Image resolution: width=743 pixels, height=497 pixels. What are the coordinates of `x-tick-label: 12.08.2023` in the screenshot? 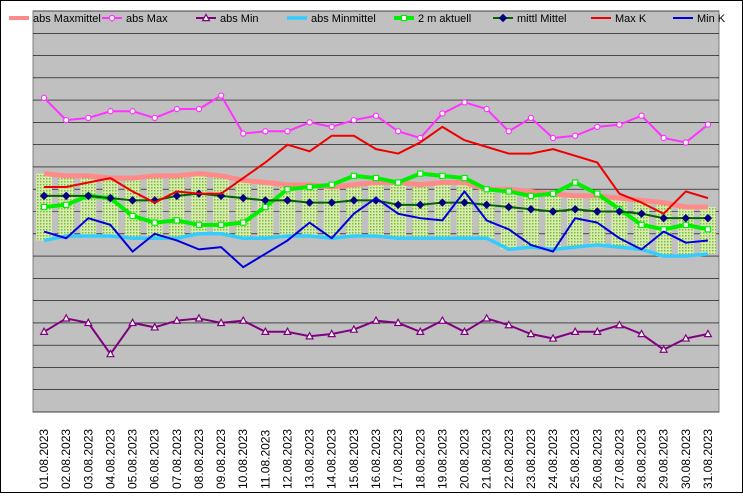 It's located at (287, 459).